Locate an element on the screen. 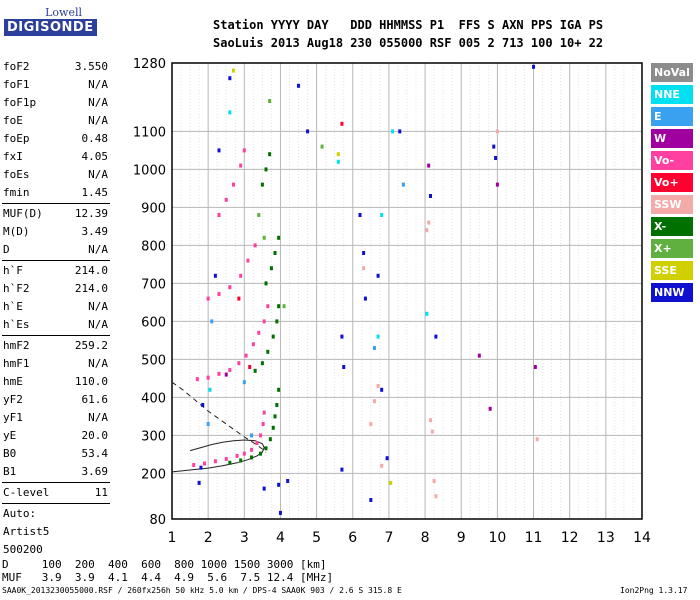 The width and height of the screenshot is (700, 600). x-tick-label: 11 is located at coordinates (534, 538).